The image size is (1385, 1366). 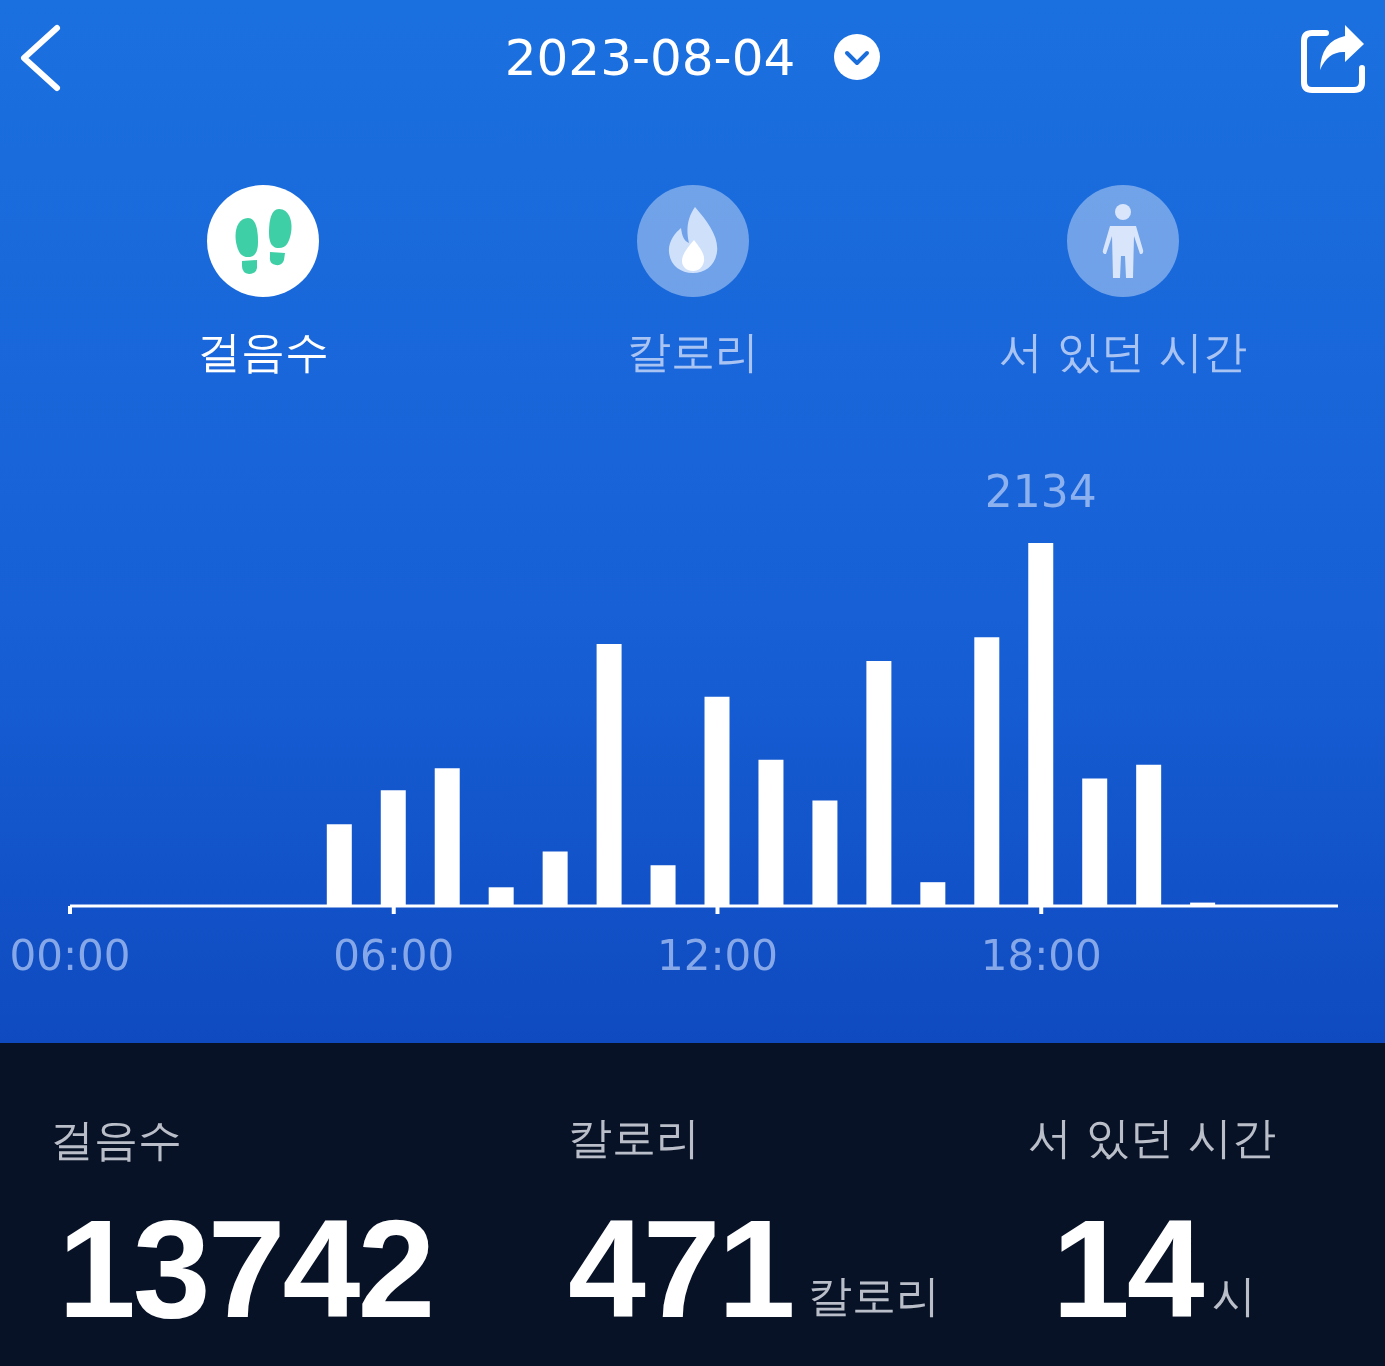 I want to click on text: 시, so click(x=1234, y=1295).